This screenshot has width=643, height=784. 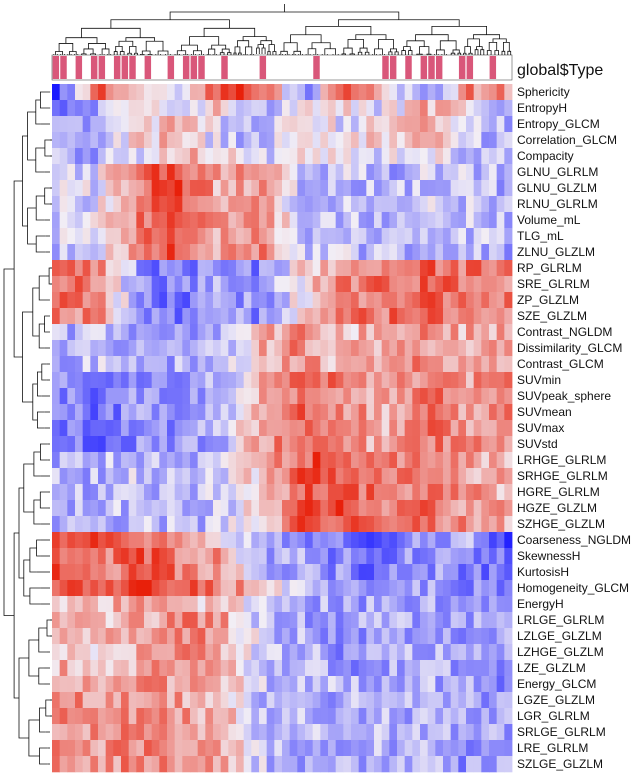 I want to click on row-label: HGRE_GLRLM, so click(x=558, y=492).